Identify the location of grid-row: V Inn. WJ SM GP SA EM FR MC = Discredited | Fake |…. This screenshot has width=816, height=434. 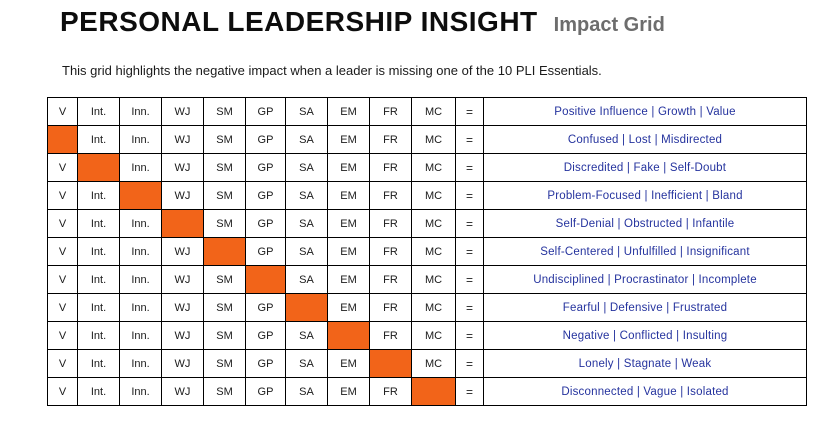
(427, 167).